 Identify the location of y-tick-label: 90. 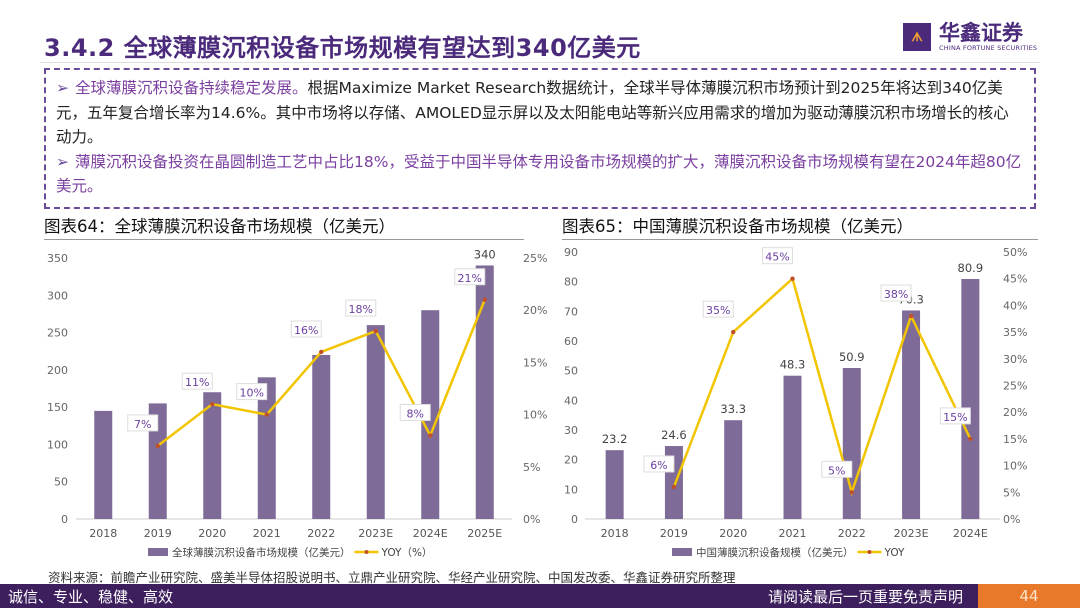
(571, 252).